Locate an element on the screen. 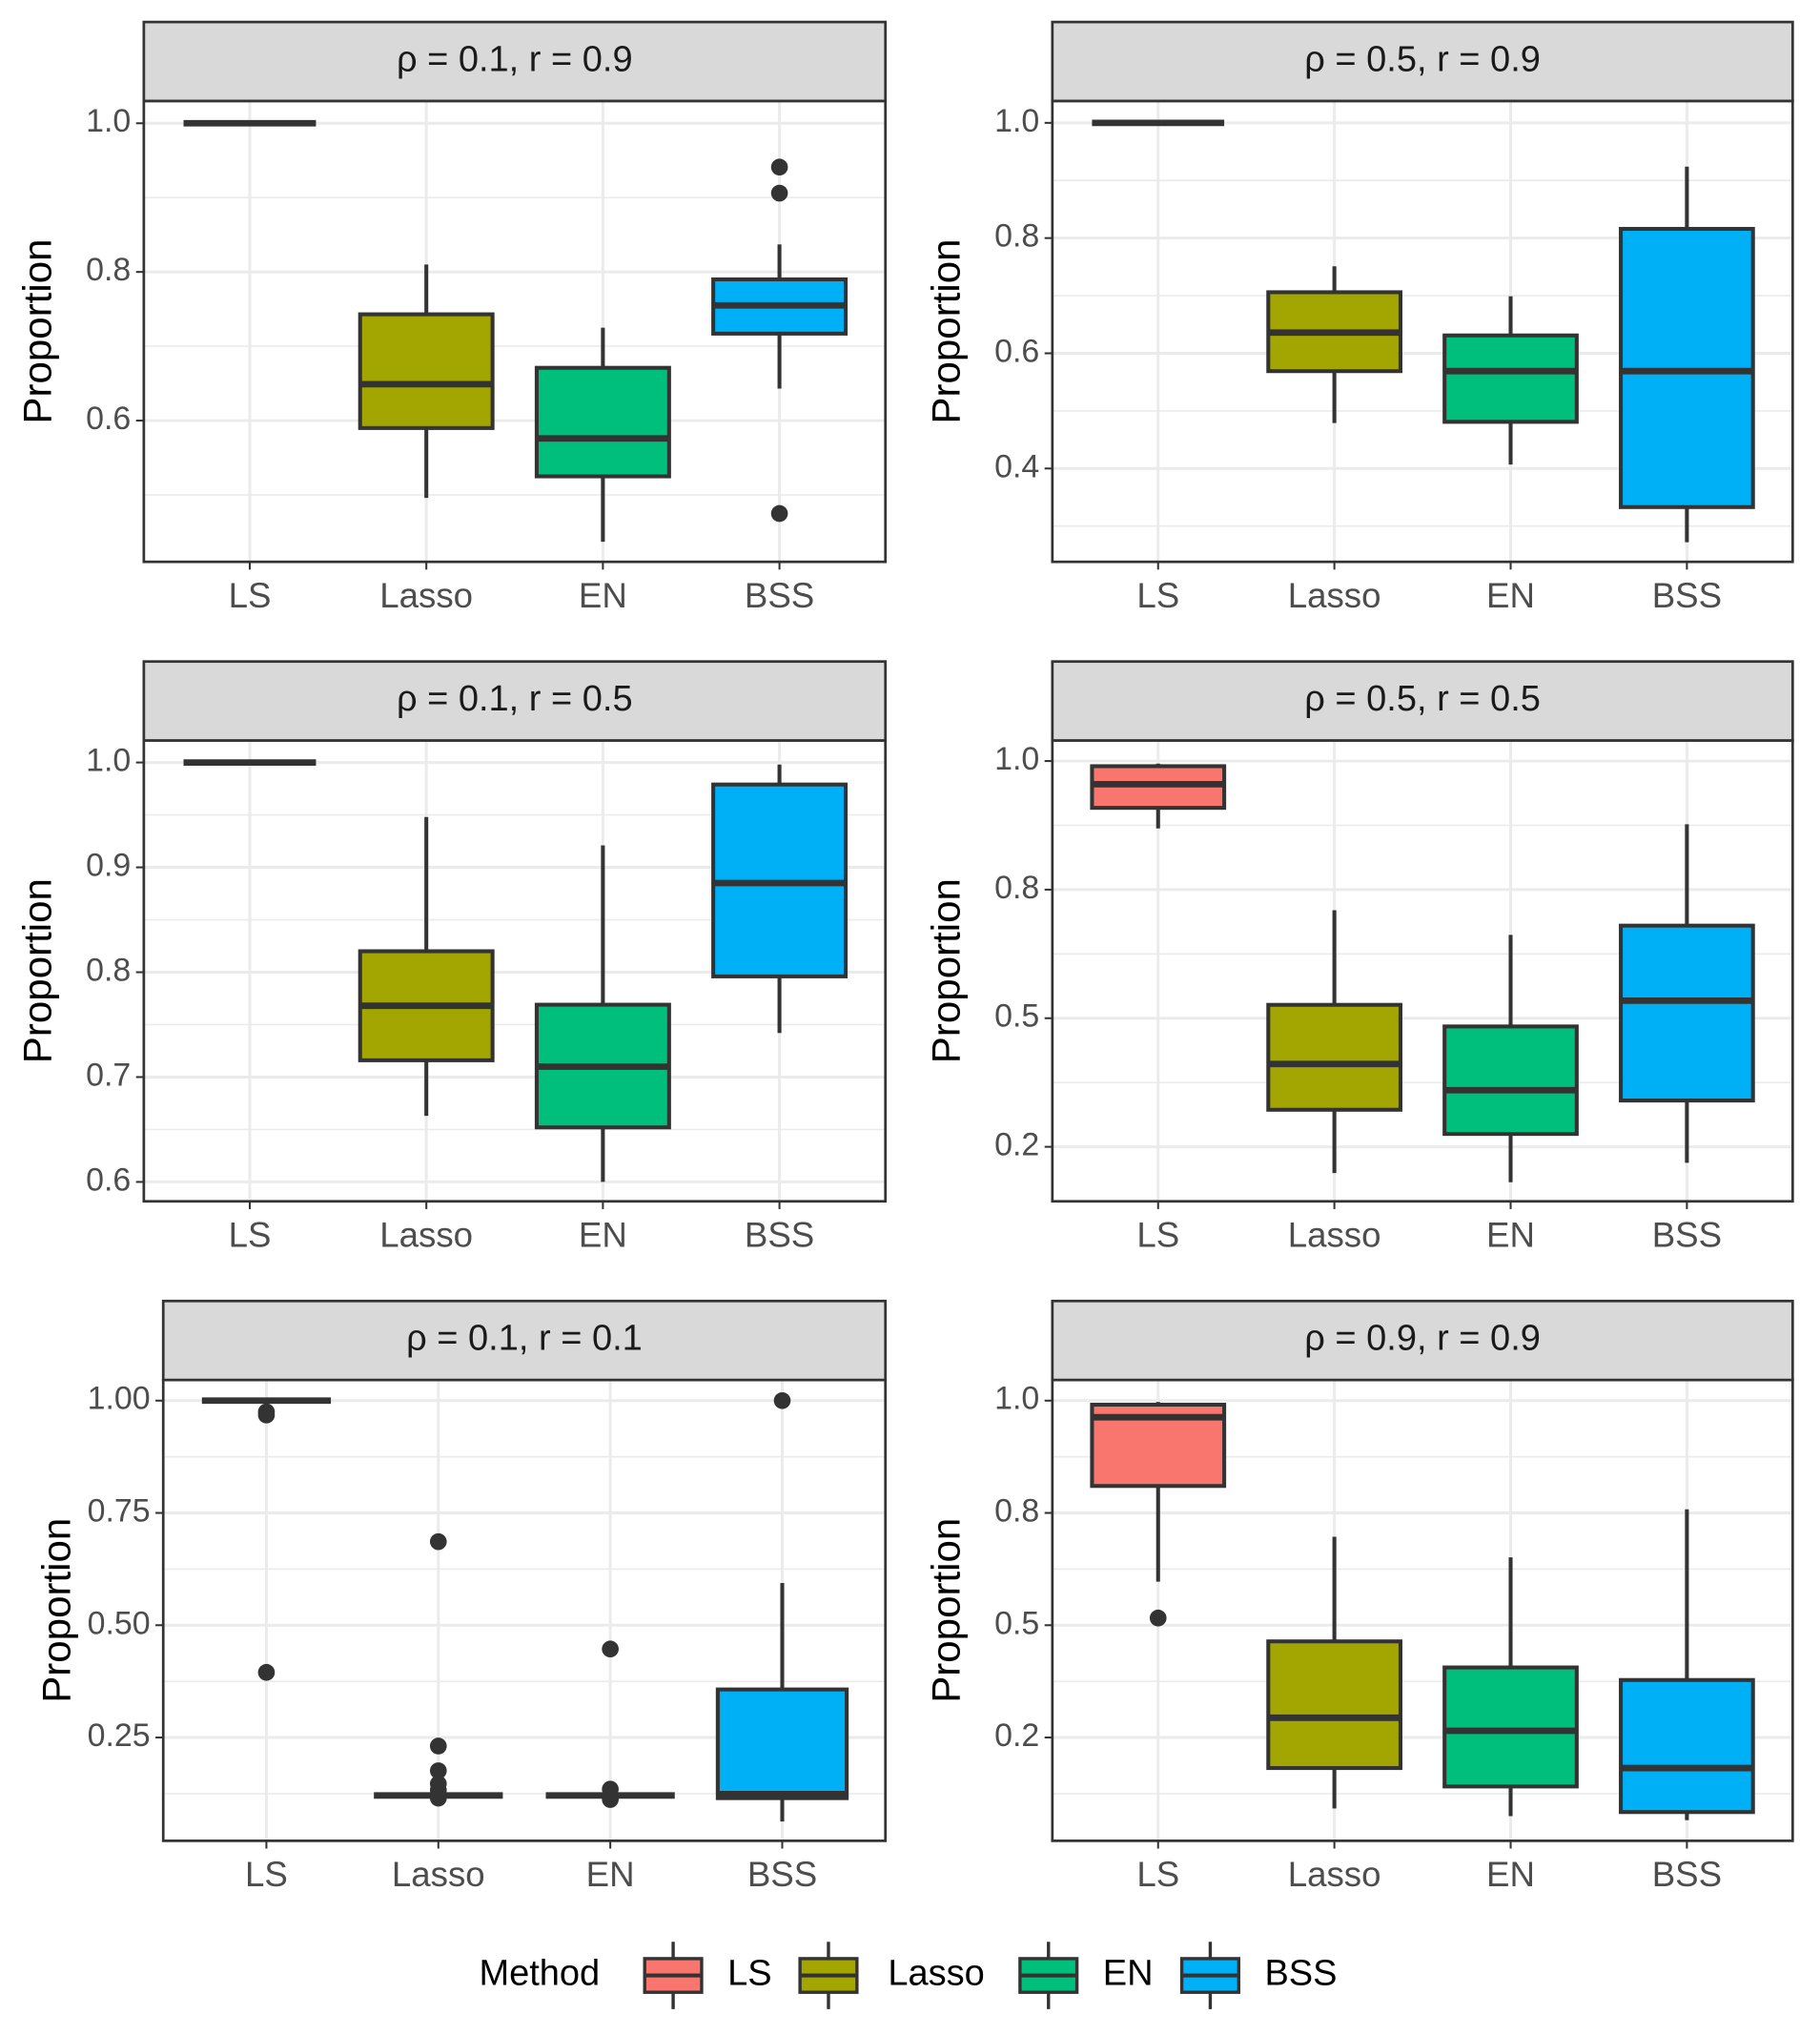 This screenshot has height=2035, width=1820. legend-label: Lasso is located at coordinates (936, 1974).